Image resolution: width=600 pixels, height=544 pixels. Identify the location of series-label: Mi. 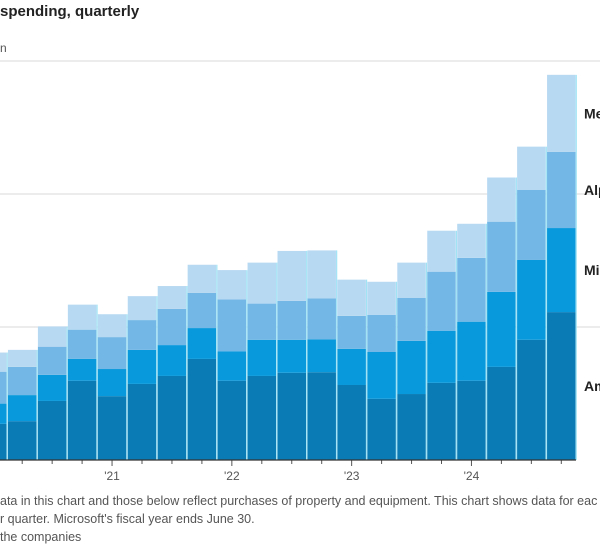
(592, 270).